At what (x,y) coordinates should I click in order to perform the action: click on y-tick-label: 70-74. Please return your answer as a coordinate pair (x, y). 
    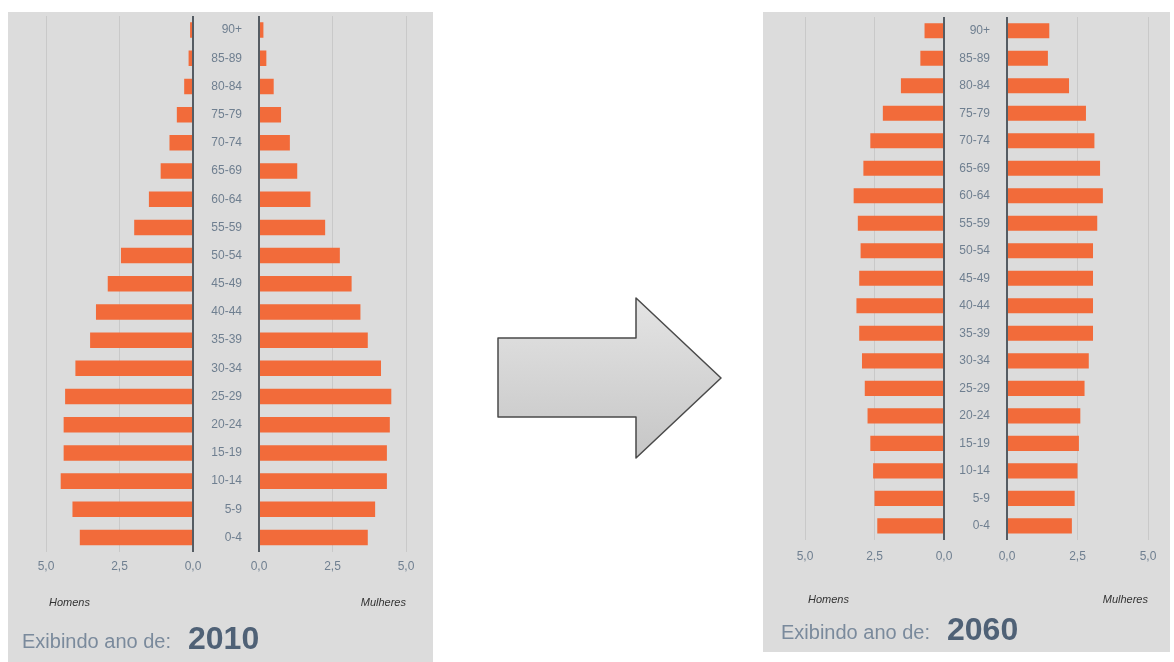
    Looking at the image, I should click on (227, 142).